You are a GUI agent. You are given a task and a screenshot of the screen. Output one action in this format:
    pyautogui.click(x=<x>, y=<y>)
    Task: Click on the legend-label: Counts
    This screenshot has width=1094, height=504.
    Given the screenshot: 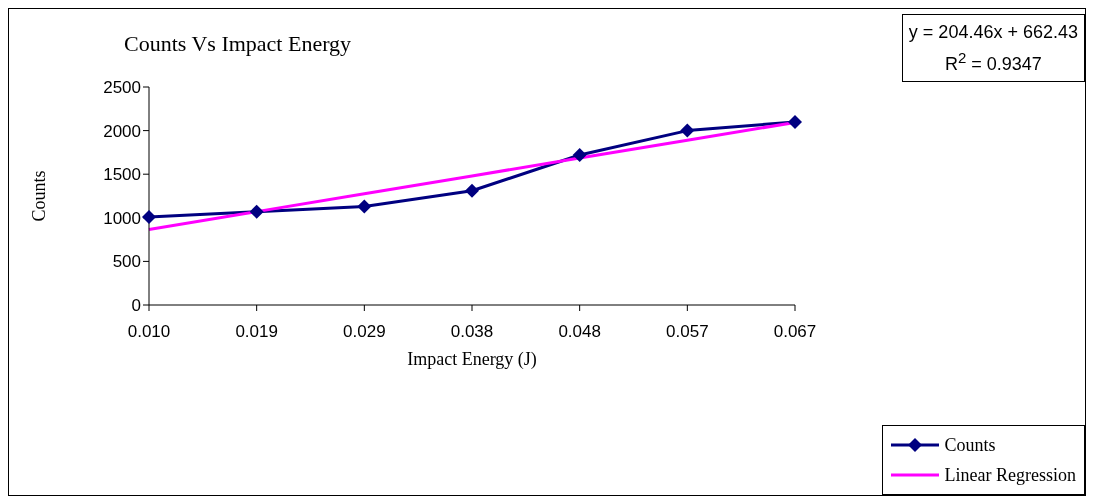 What is the action you would take?
    pyautogui.click(x=970, y=445)
    